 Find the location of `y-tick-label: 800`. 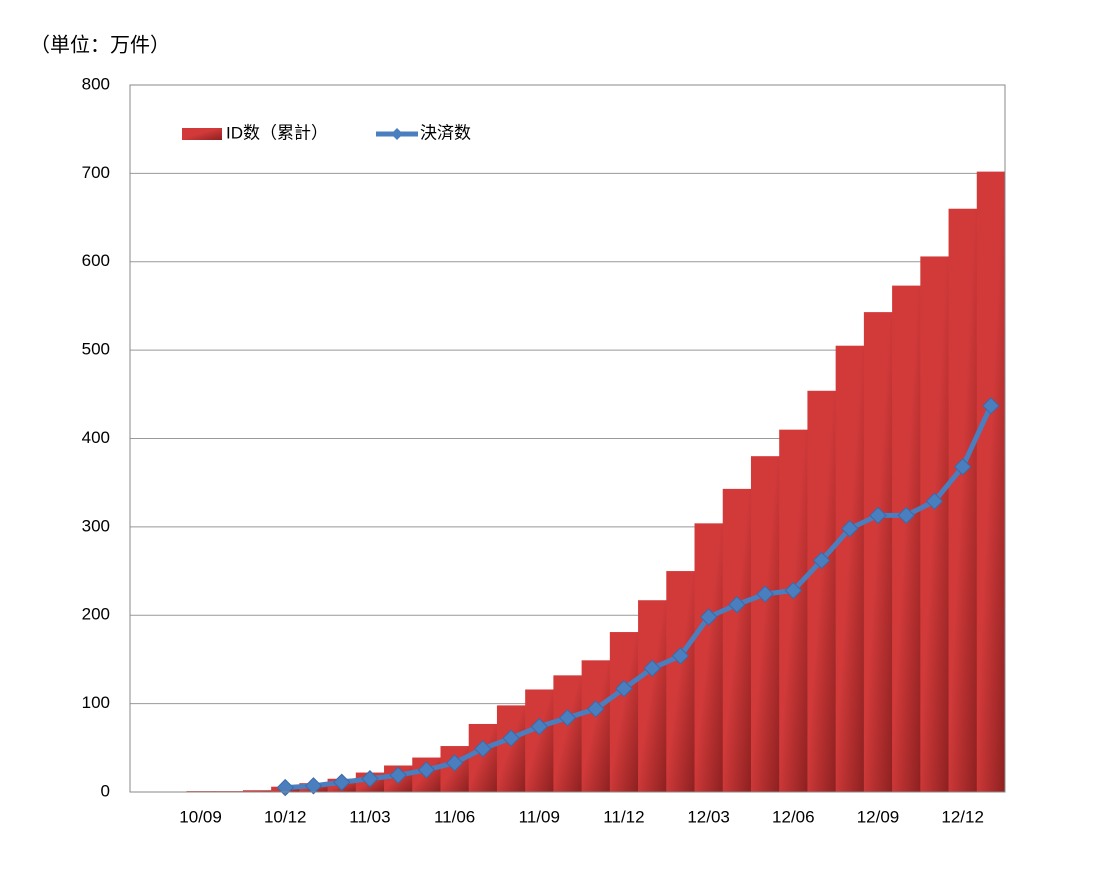

y-tick-label: 800 is located at coordinates (96, 83).